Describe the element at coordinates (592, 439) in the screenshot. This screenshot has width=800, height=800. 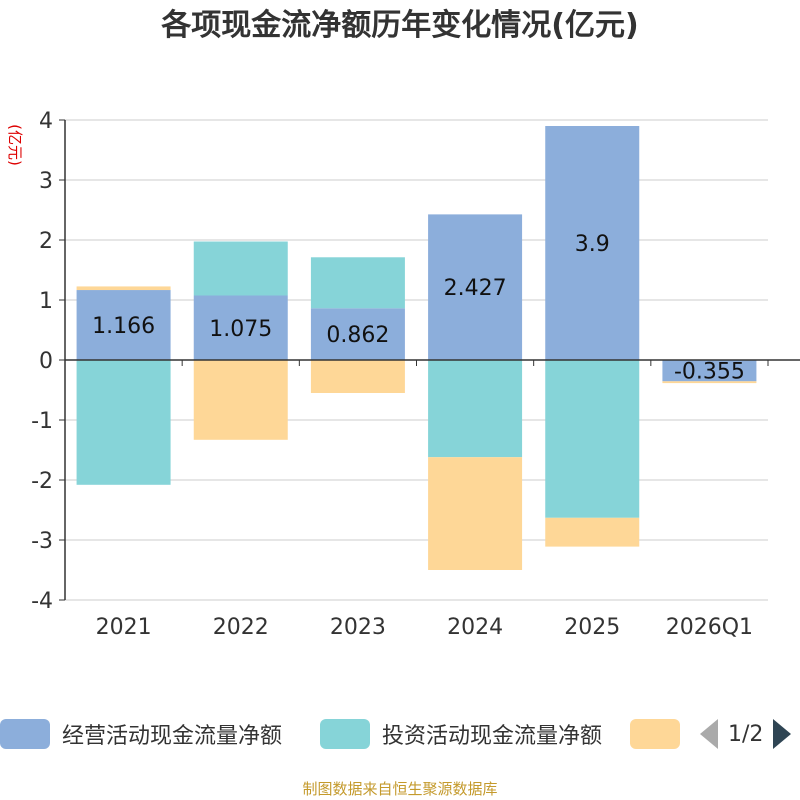
I see `bar-investing-2025` at that location.